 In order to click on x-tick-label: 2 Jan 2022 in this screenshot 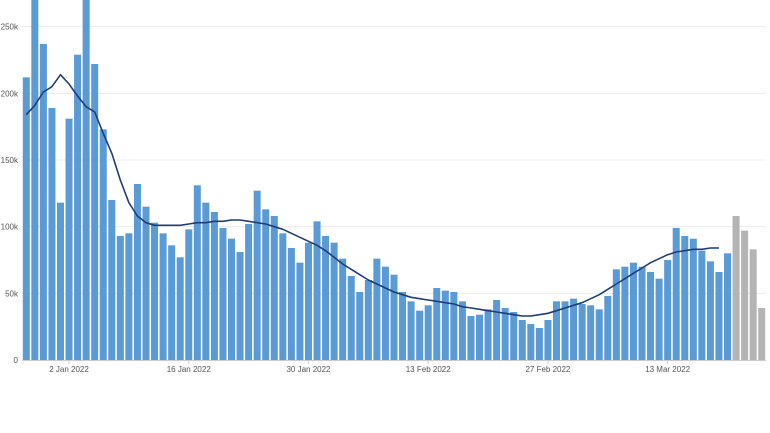, I will do `click(69, 369)`.